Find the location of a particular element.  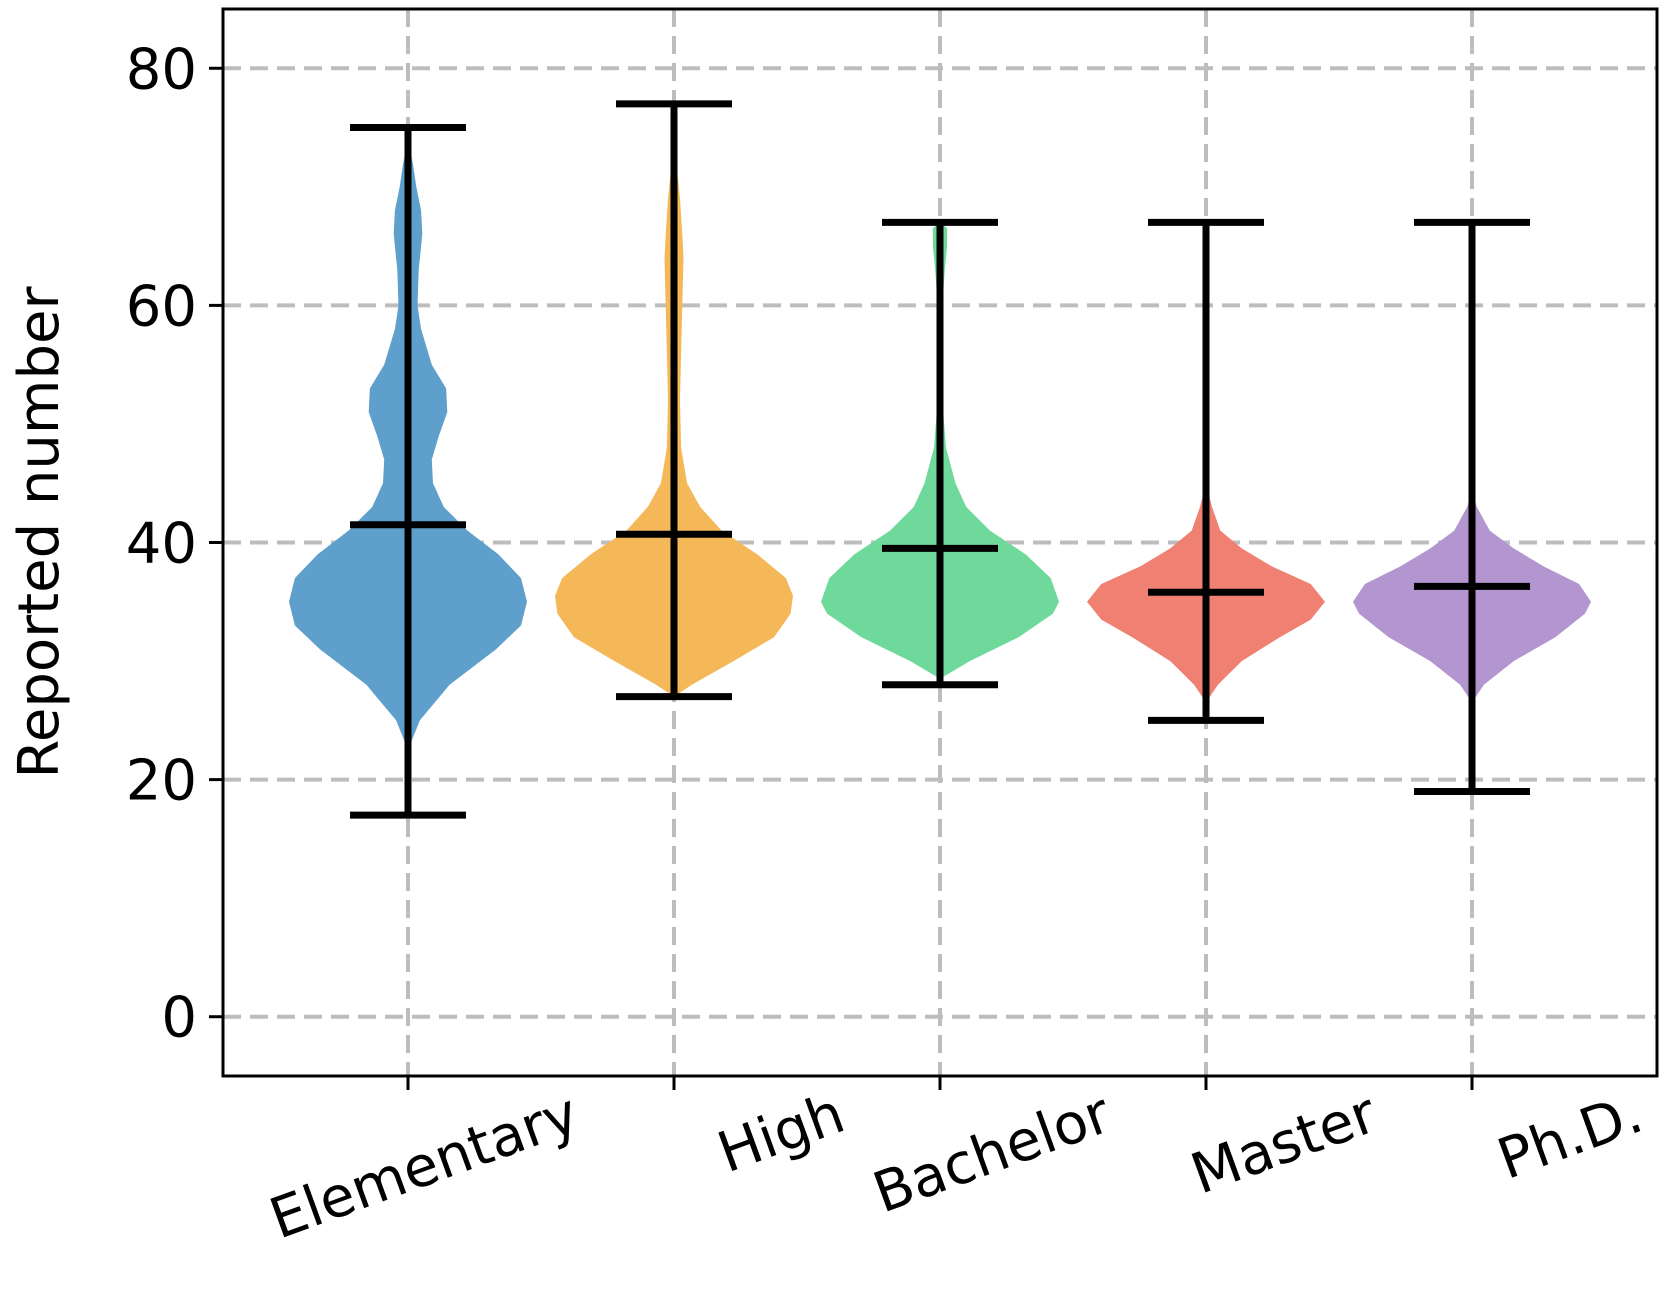

y-axis-label: Reported number is located at coordinates (39, 532).